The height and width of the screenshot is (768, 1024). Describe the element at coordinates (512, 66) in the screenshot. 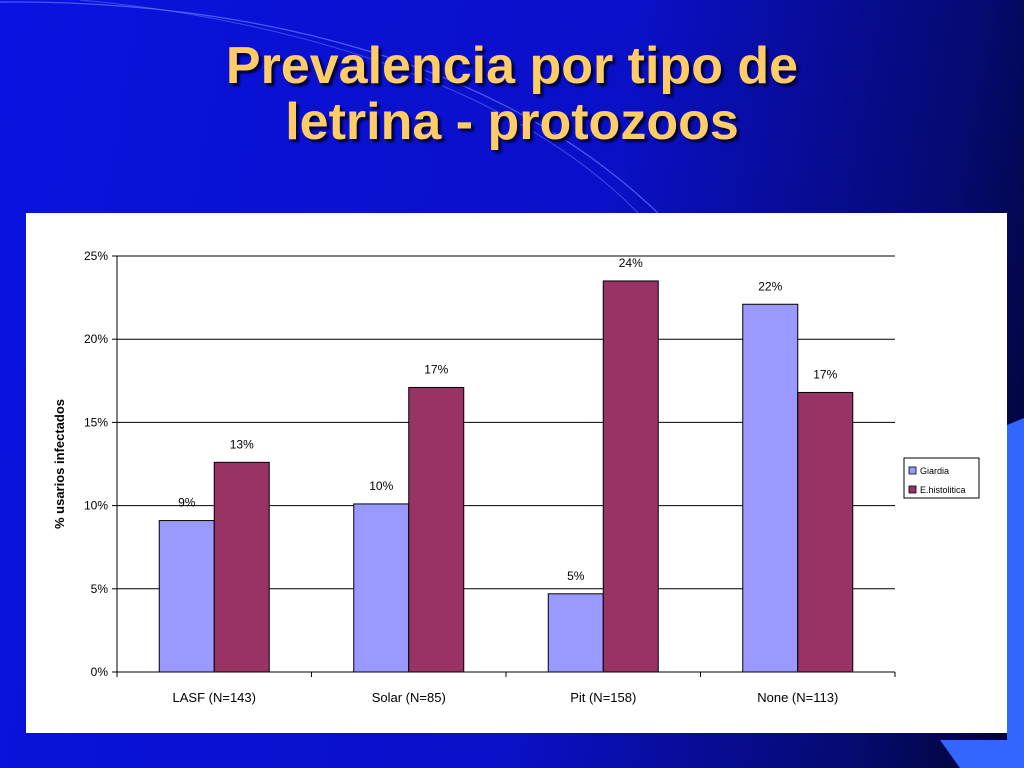

I see `slide-title-line-1: Prevalencia por tipo de` at that location.